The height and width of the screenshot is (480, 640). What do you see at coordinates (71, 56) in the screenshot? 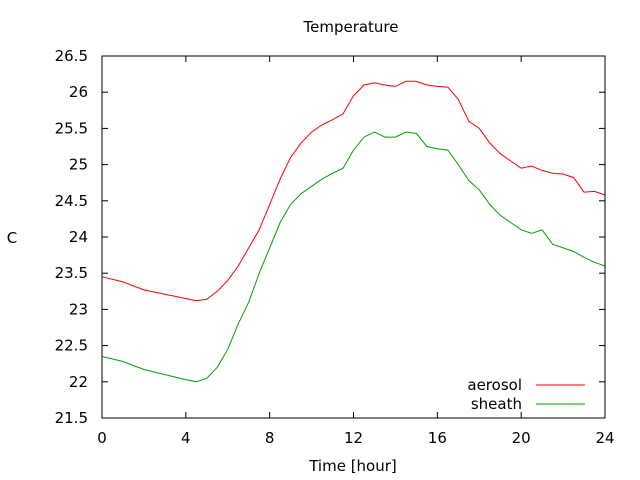
I see `y-tick-label: 26.5` at bounding box center [71, 56].